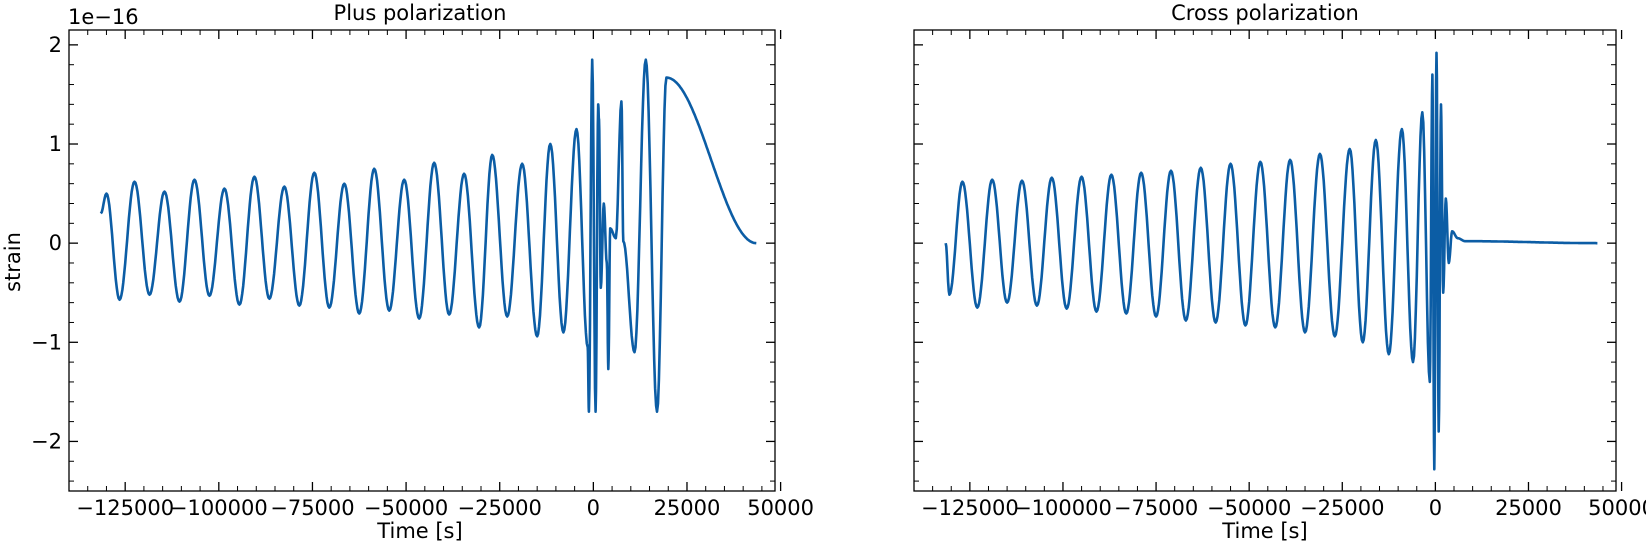  I want to click on chart-title: Plus polarization, so click(420, 13).